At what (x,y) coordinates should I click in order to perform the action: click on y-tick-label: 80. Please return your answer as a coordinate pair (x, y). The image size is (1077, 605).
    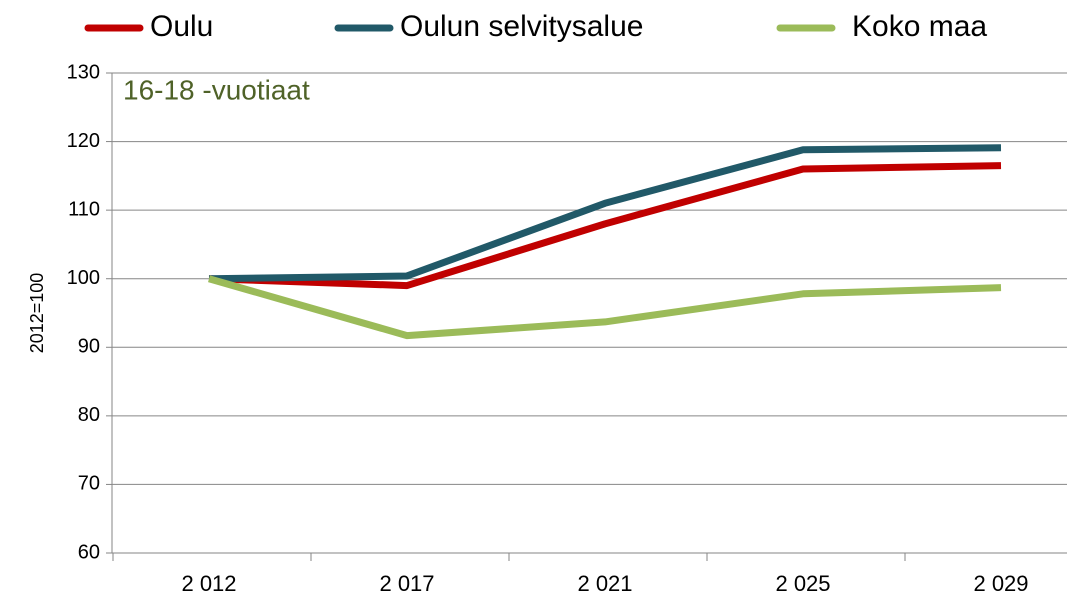
    Looking at the image, I should click on (89, 415).